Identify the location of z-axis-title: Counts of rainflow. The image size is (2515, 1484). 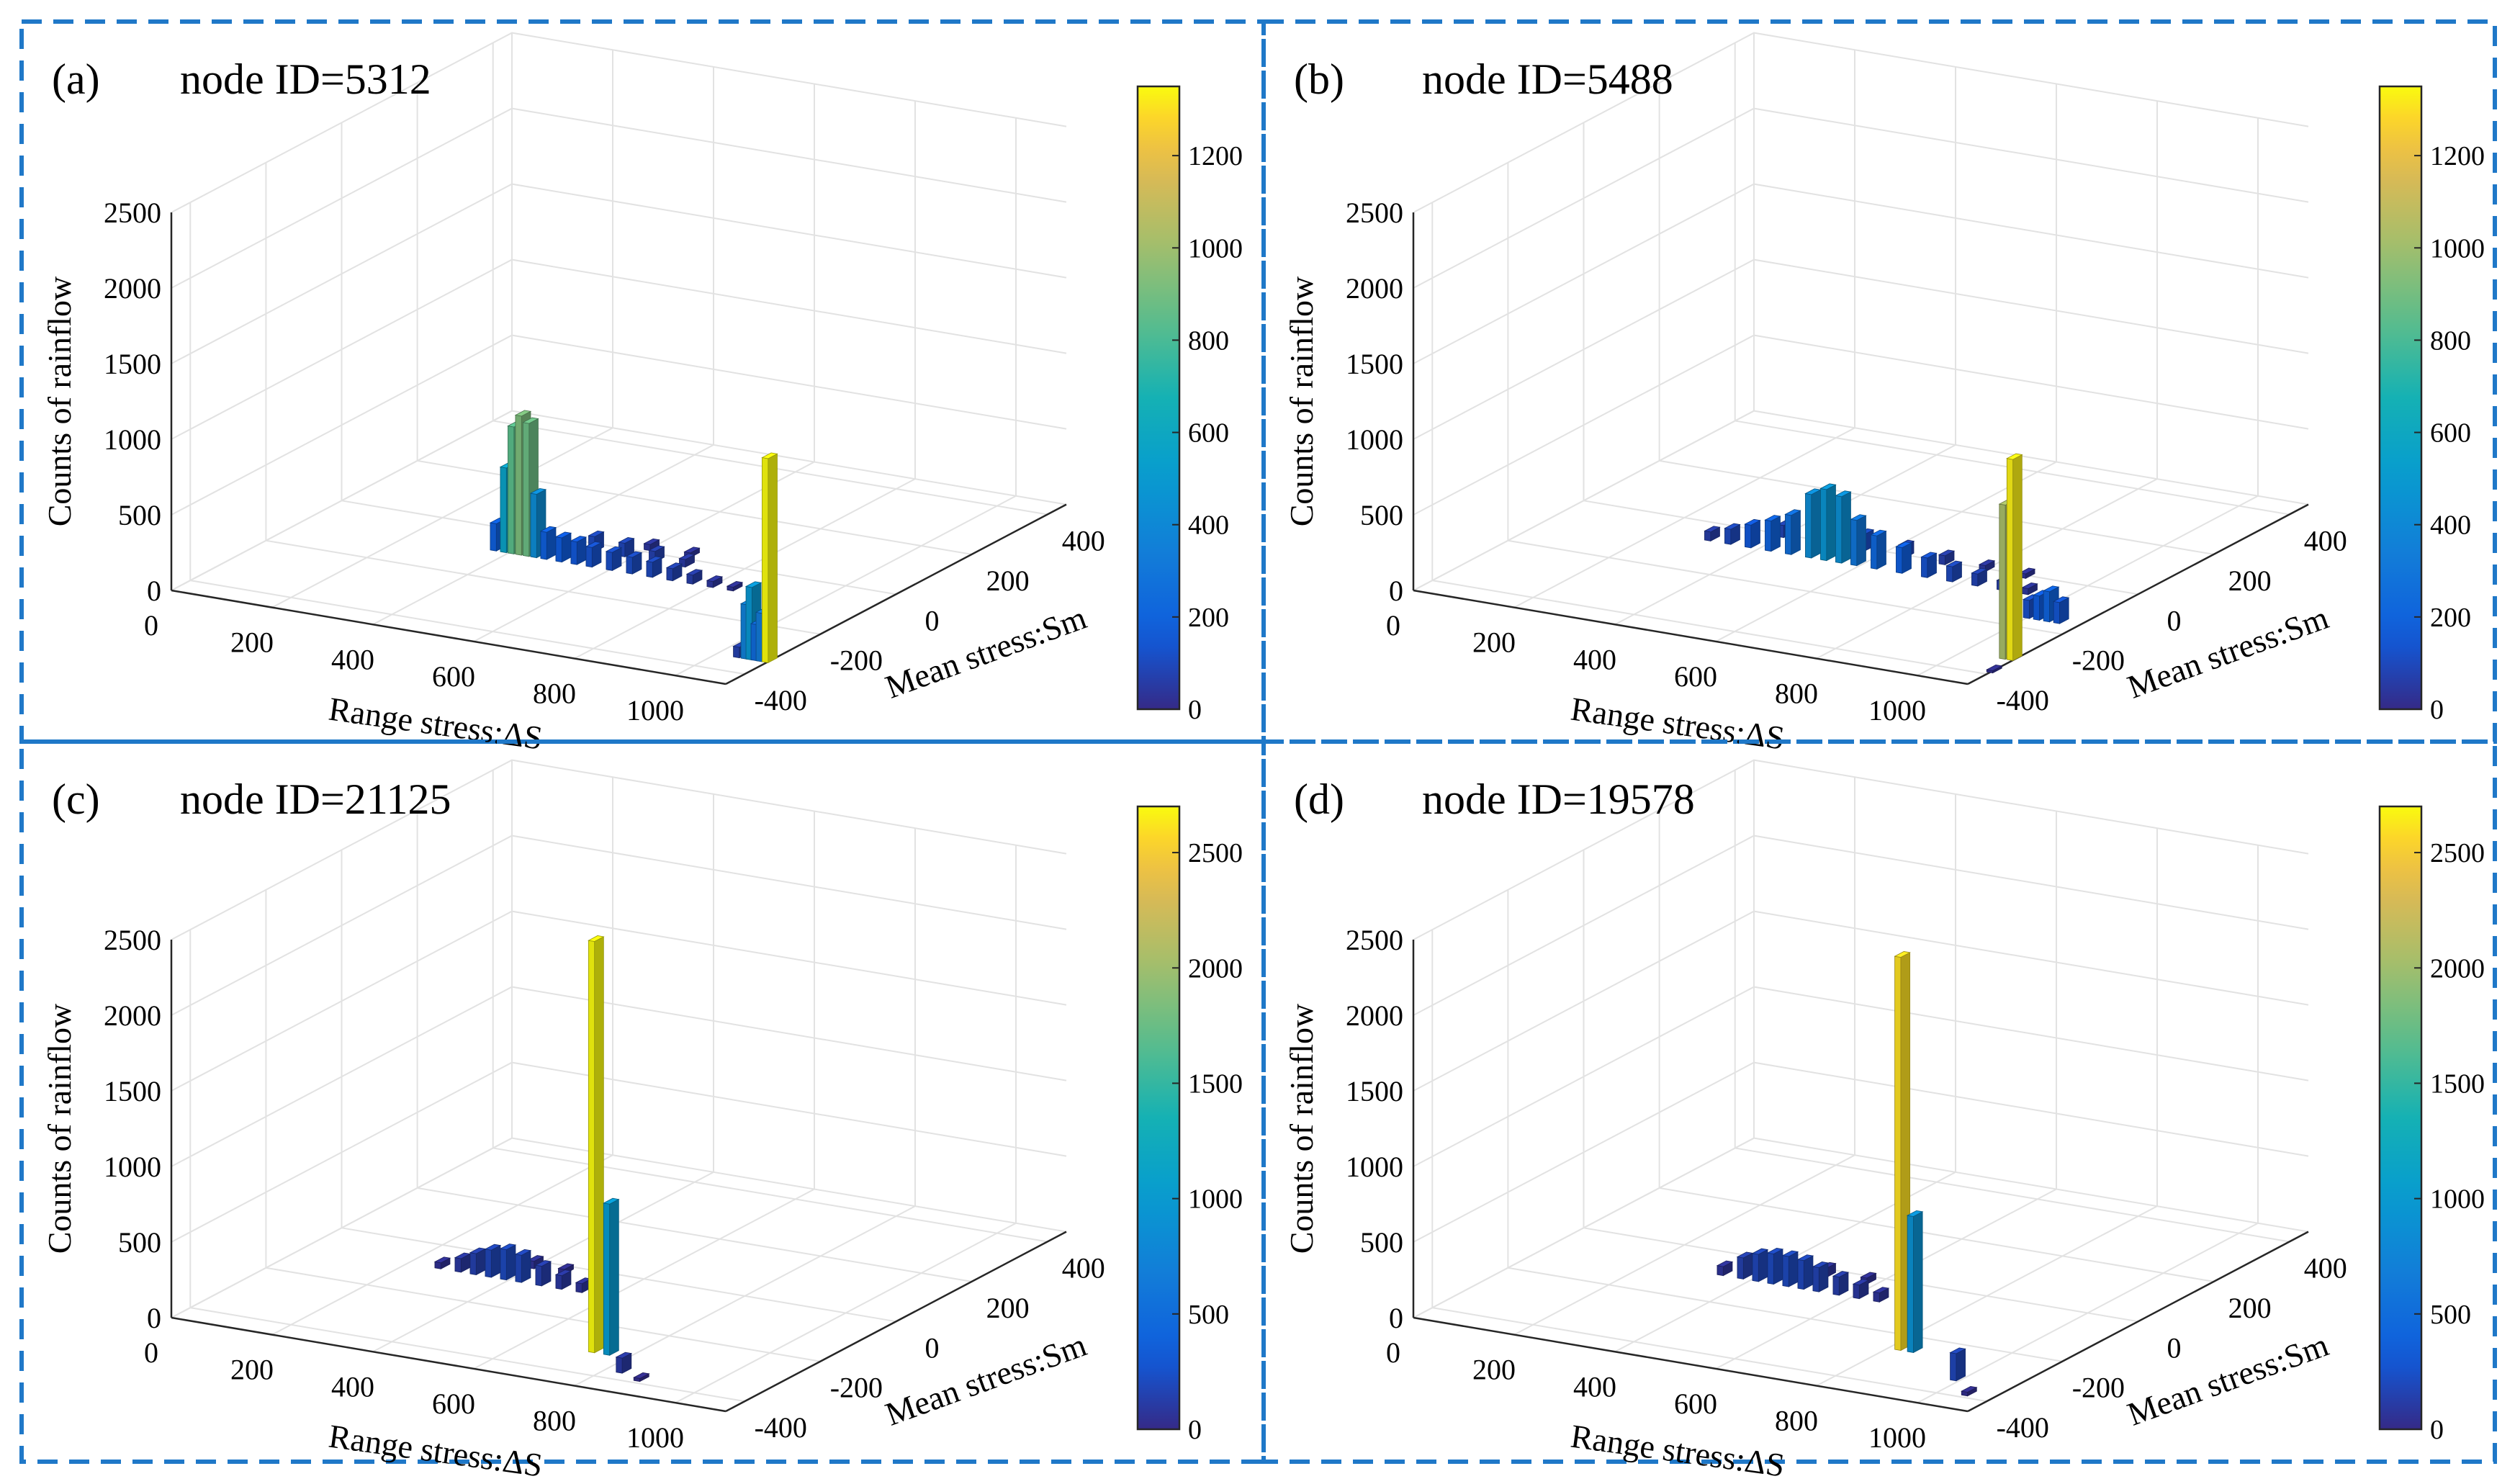
(59, 401).